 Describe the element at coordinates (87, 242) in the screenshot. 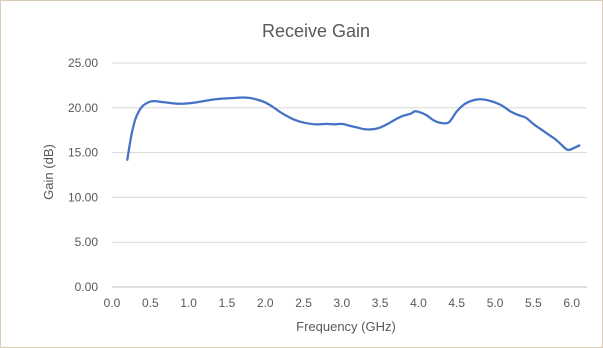

I see `y-tick-label: 5.00` at that location.